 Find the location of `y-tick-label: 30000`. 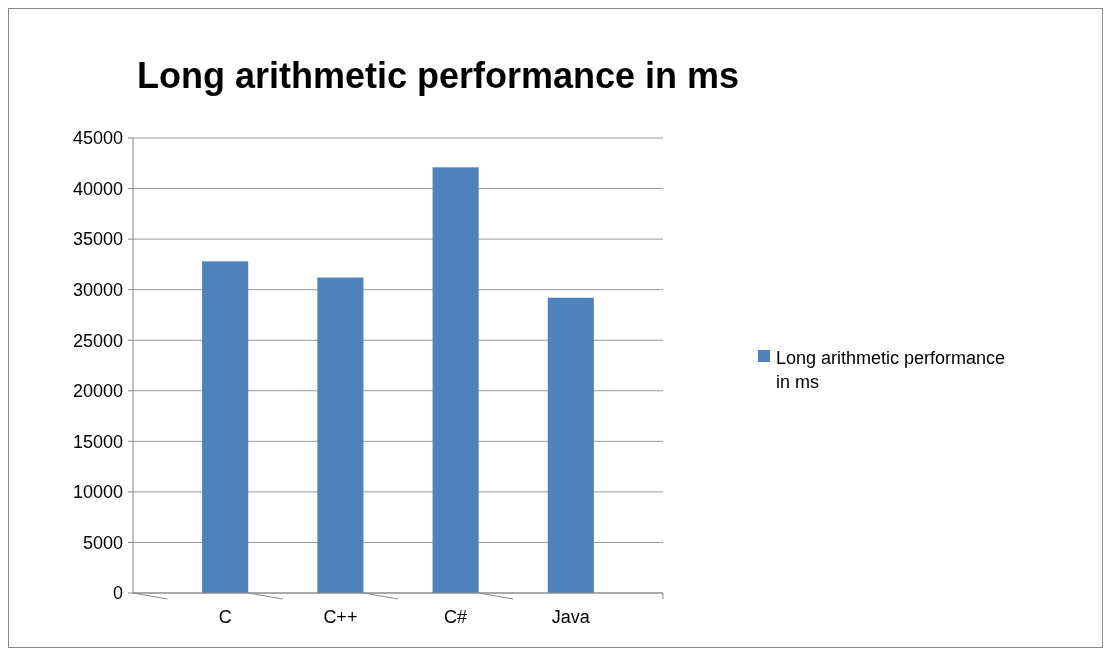

y-tick-label: 30000 is located at coordinates (97, 289).